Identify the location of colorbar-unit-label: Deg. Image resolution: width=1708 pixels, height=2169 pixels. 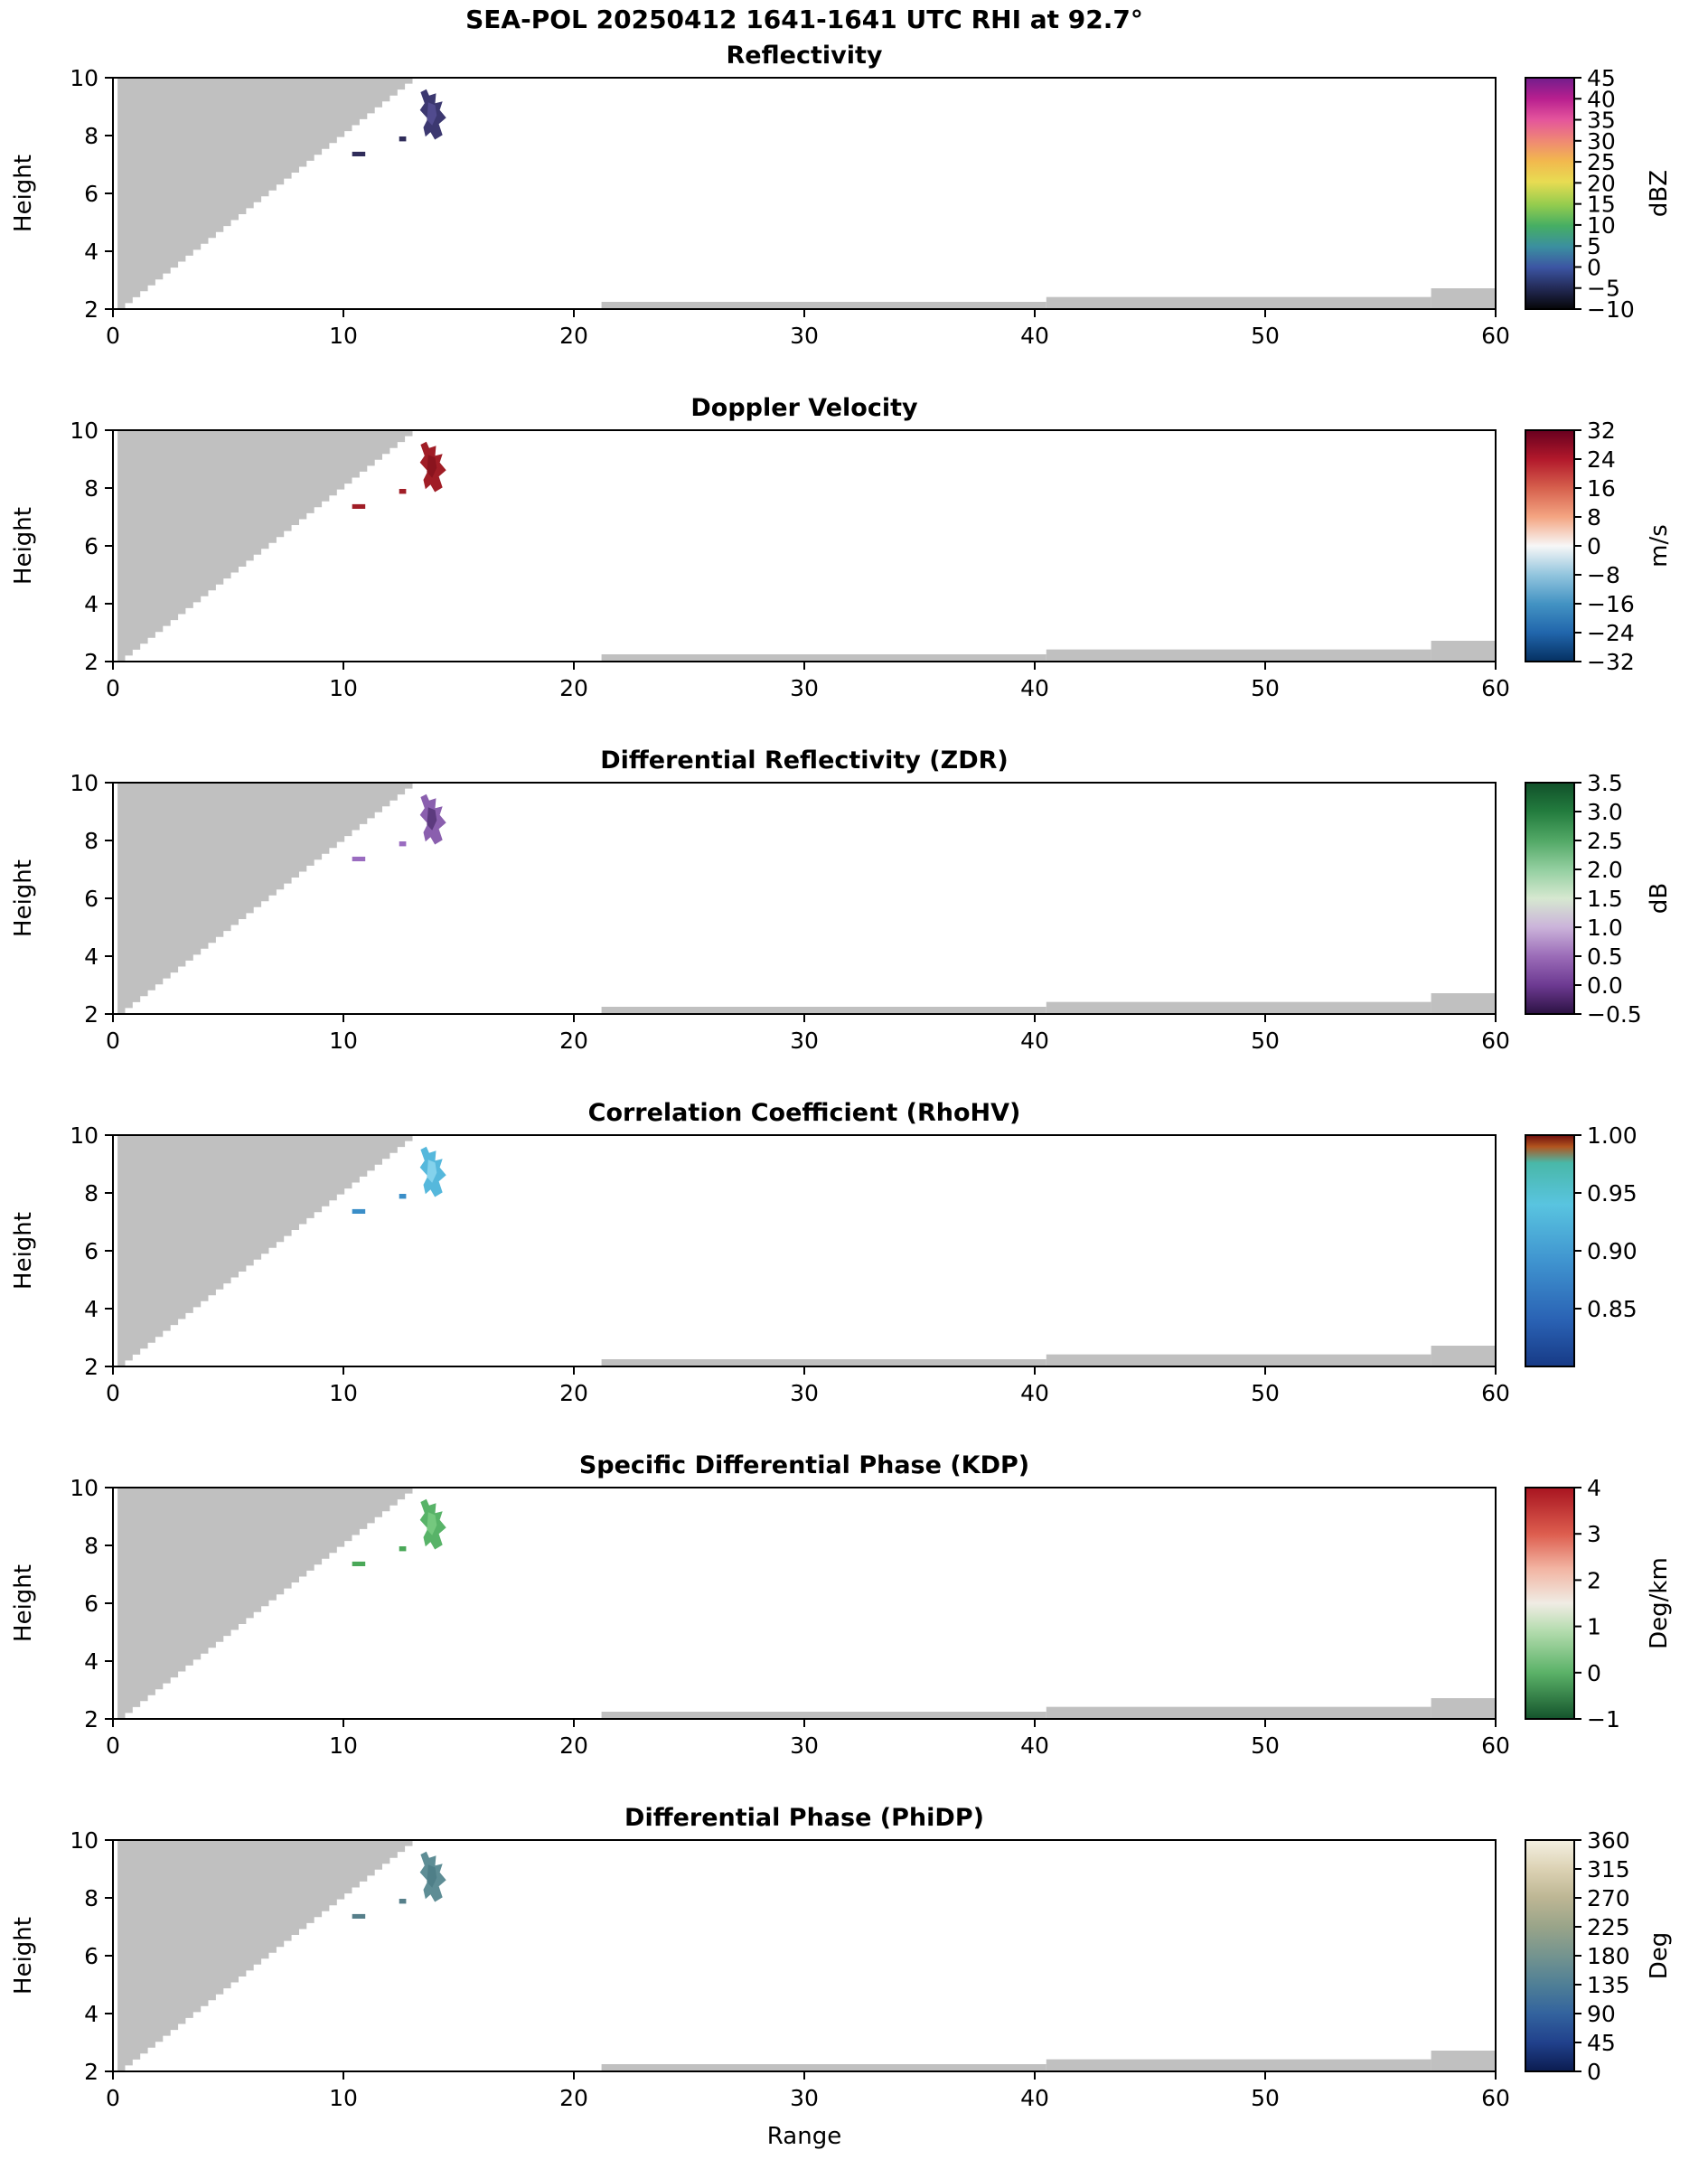
(1659, 1956).